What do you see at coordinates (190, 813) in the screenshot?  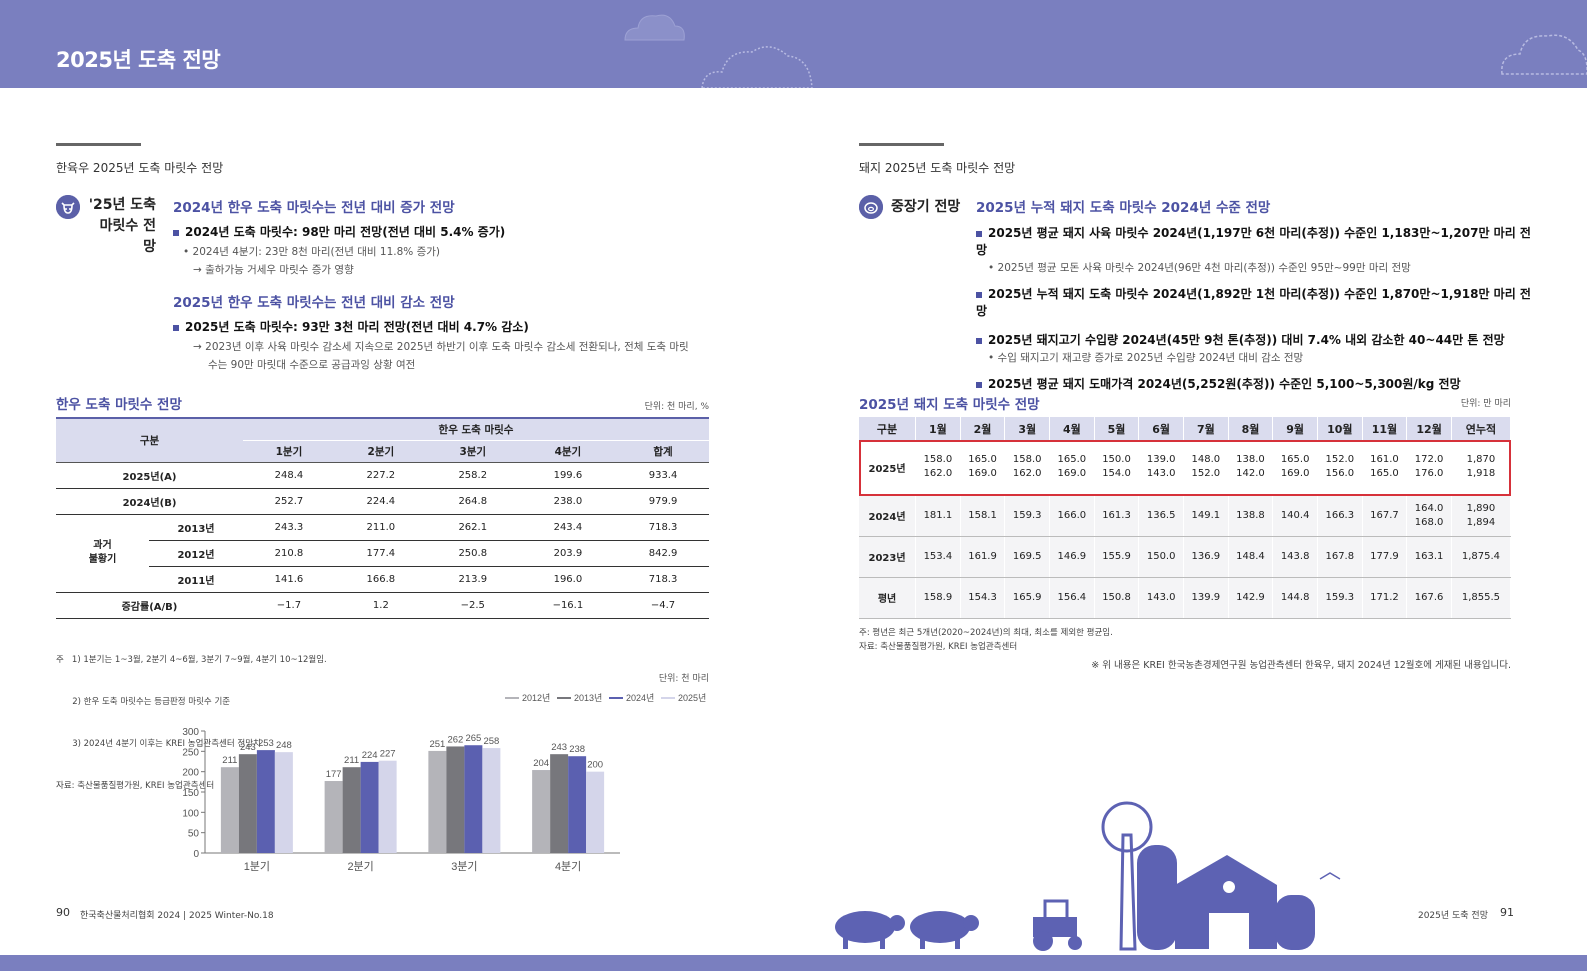 I see `y-tick-label: 100` at bounding box center [190, 813].